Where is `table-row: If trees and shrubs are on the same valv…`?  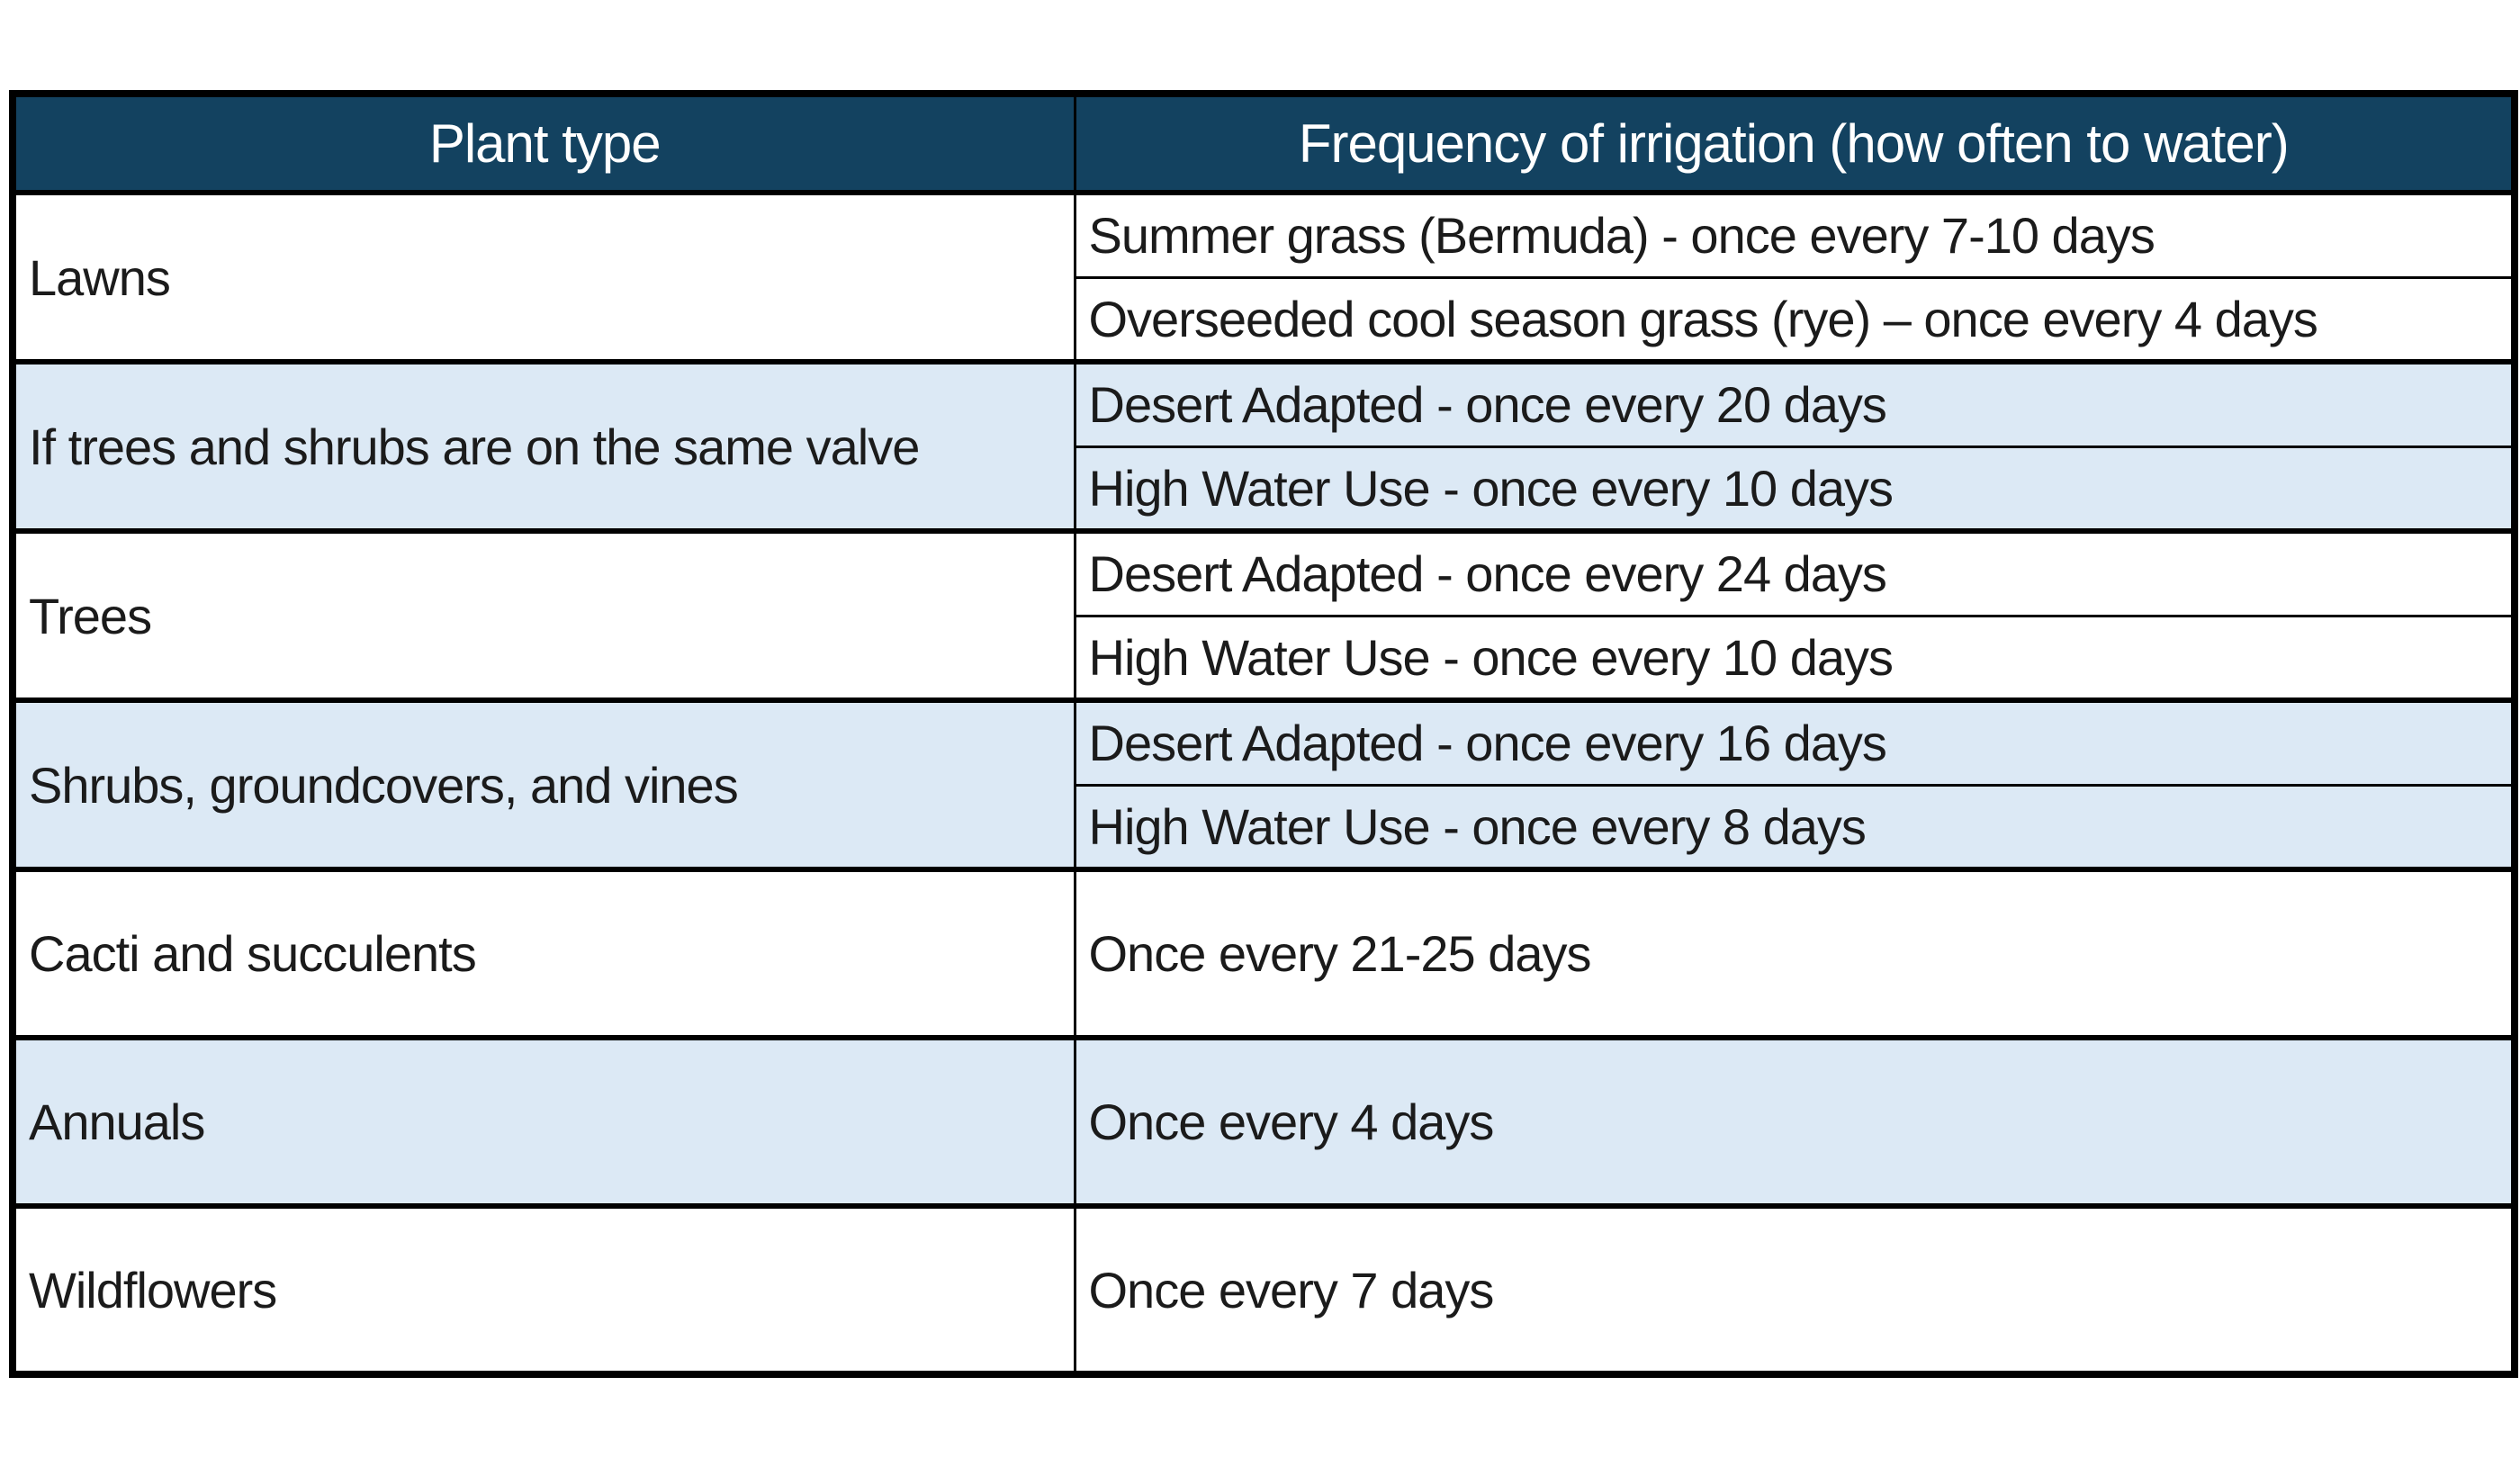 table-row: If trees and shrubs are on the same valv… is located at coordinates (1263, 446).